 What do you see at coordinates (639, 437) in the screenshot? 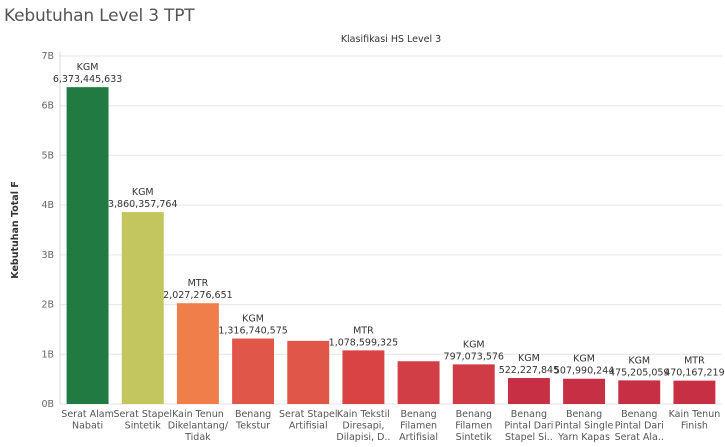
I see `x-category-label-line: Serat Ala..` at bounding box center [639, 437].